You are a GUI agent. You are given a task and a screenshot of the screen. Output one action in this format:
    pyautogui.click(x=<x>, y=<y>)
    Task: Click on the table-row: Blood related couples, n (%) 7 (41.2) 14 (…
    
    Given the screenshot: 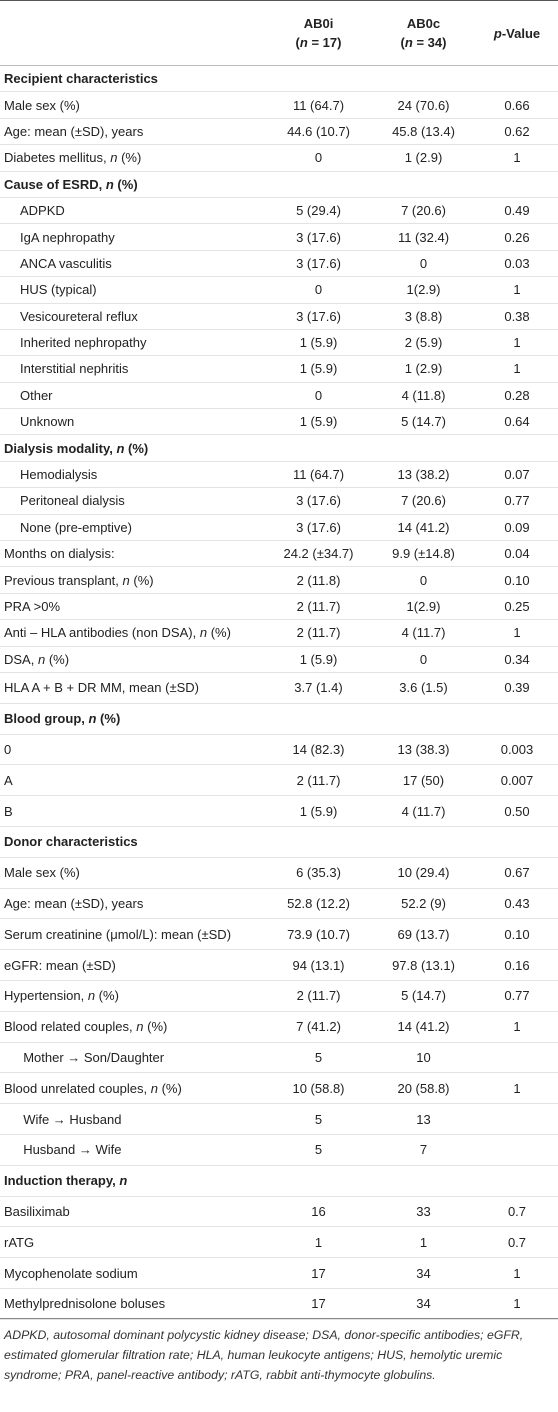 What is the action you would take?
    pyautogui.click(x=279, y=1027)
    